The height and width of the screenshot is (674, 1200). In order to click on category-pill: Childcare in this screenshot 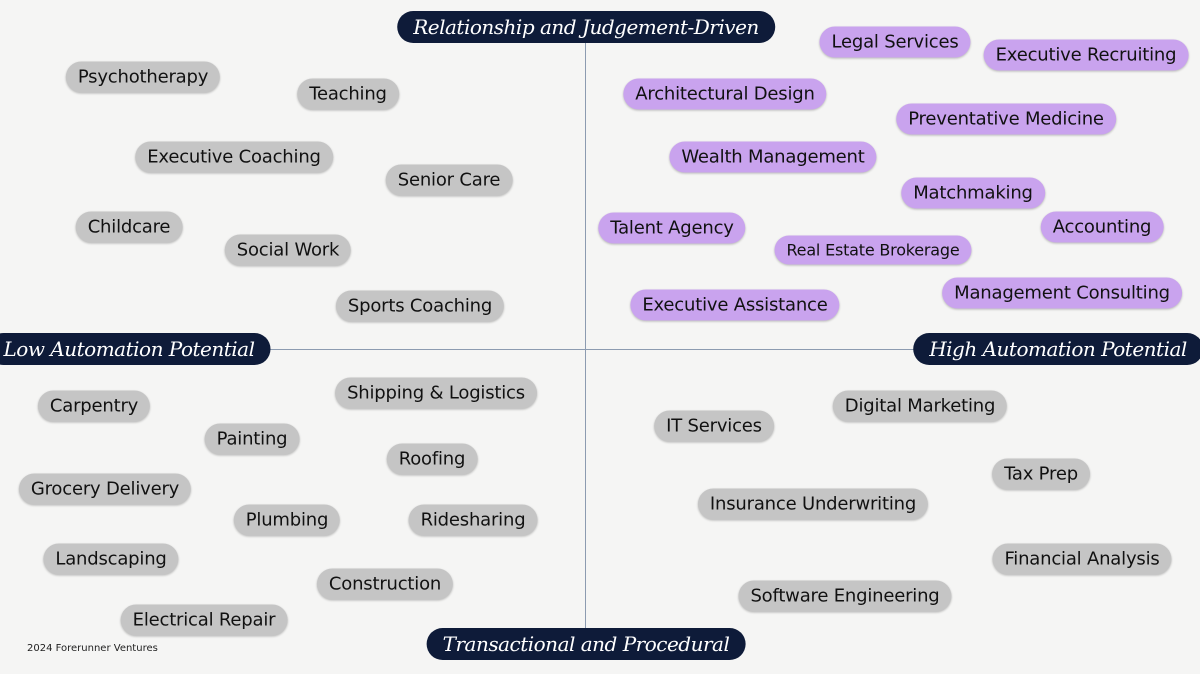, I will do `click(129, 227)`.